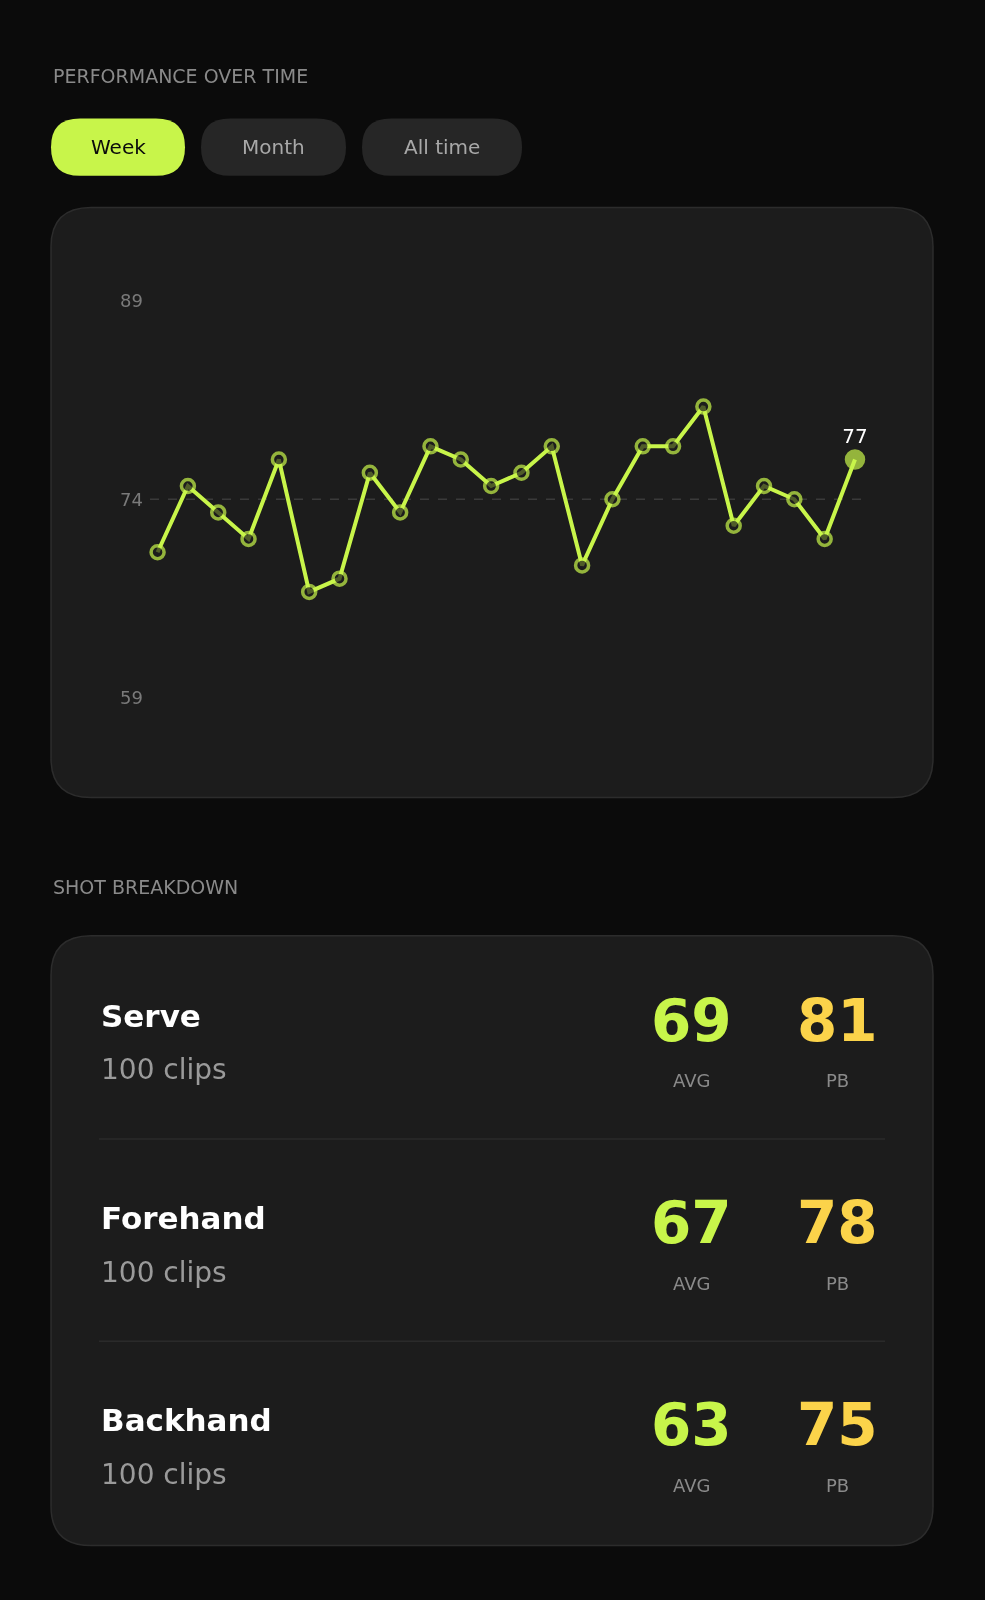  I want to click on text: 67, so click(691, 1223).